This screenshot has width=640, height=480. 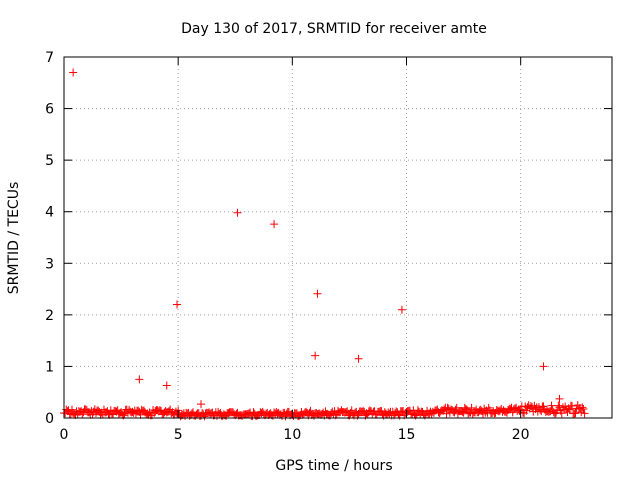 I want to click on y-tick-label: 6, so click(x=49, y=110).